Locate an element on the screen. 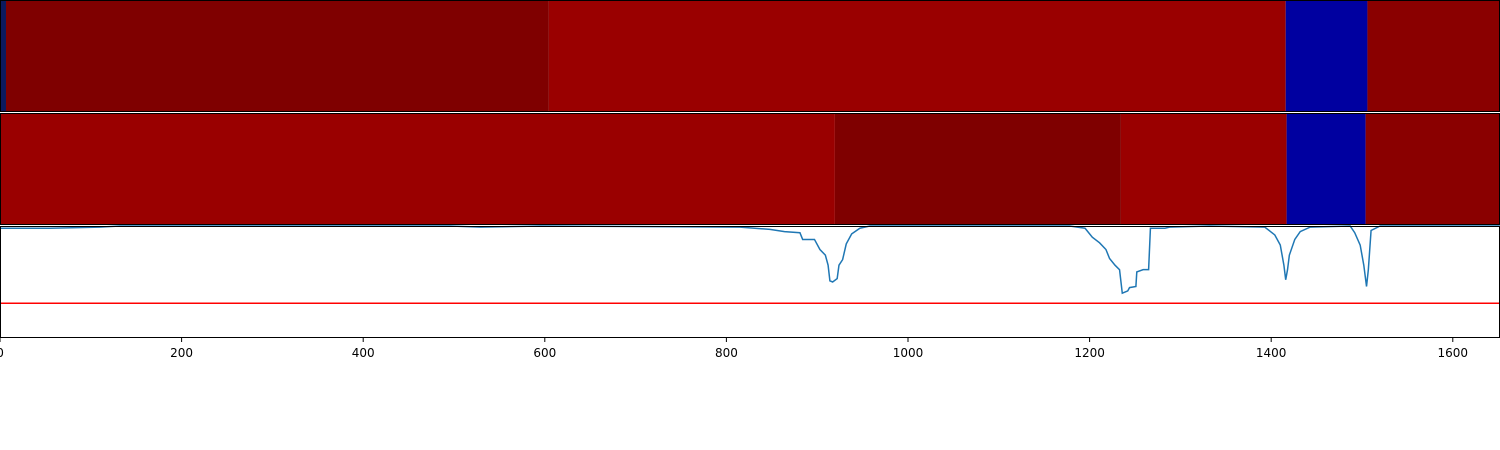  x-tick-label: 400 is located at coordinates (363, 353).